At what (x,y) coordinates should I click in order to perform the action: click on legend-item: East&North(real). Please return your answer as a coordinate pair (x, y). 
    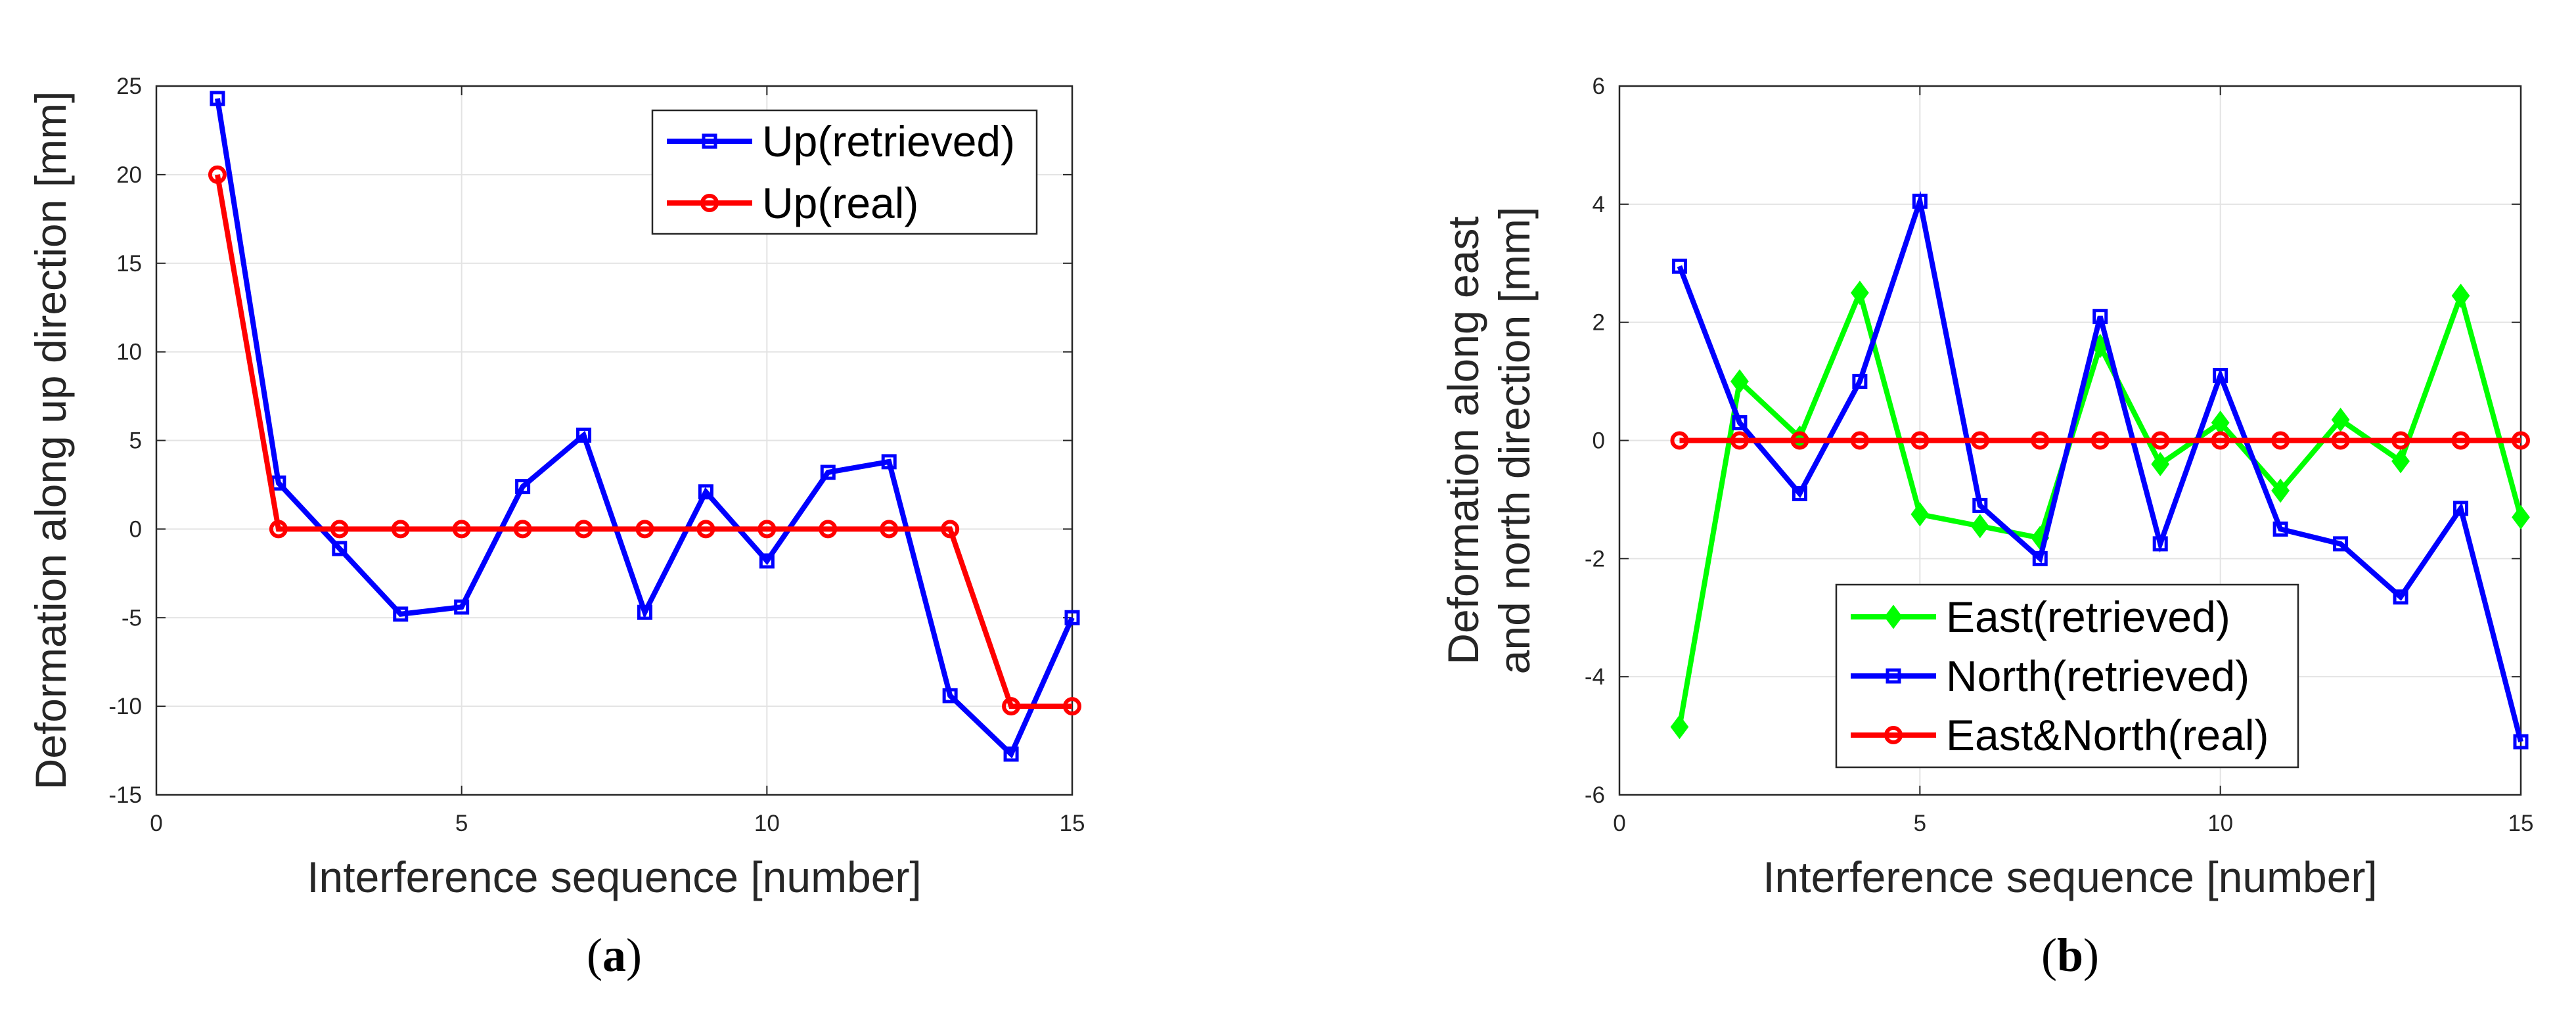
    Looking at the image, I should click on (2060, 735).